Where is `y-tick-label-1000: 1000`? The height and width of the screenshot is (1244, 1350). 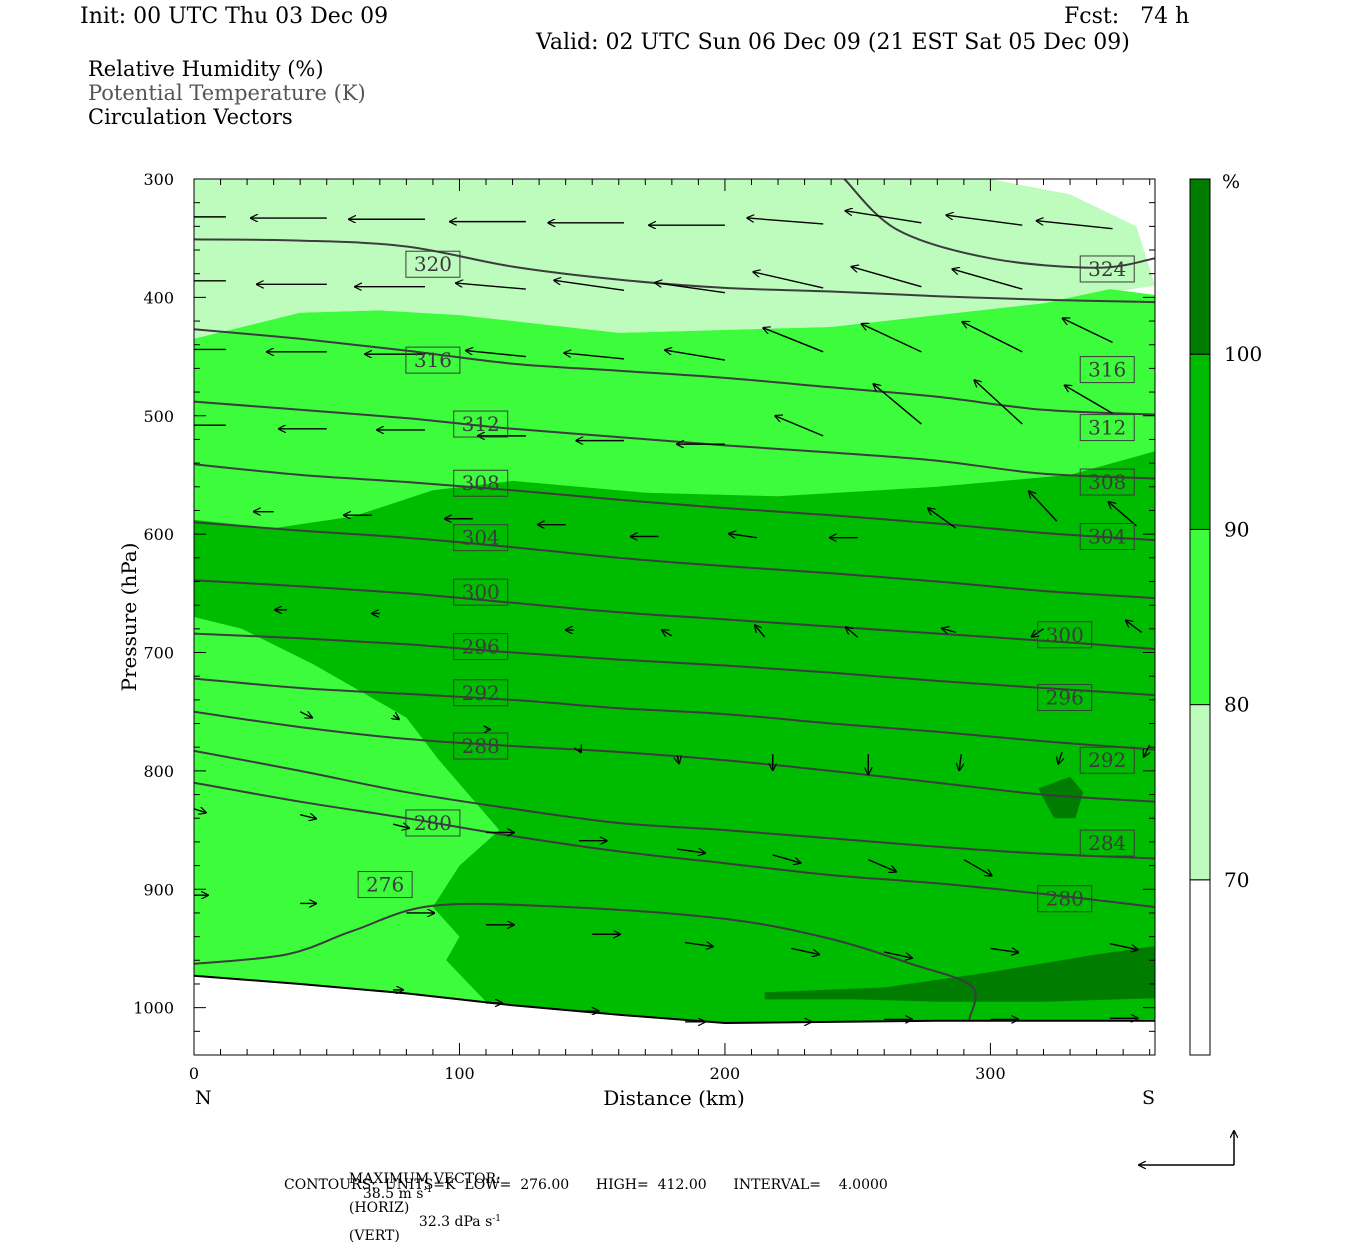
y-tick-label-1000: 1000 is located at coordinates (153, 1008).